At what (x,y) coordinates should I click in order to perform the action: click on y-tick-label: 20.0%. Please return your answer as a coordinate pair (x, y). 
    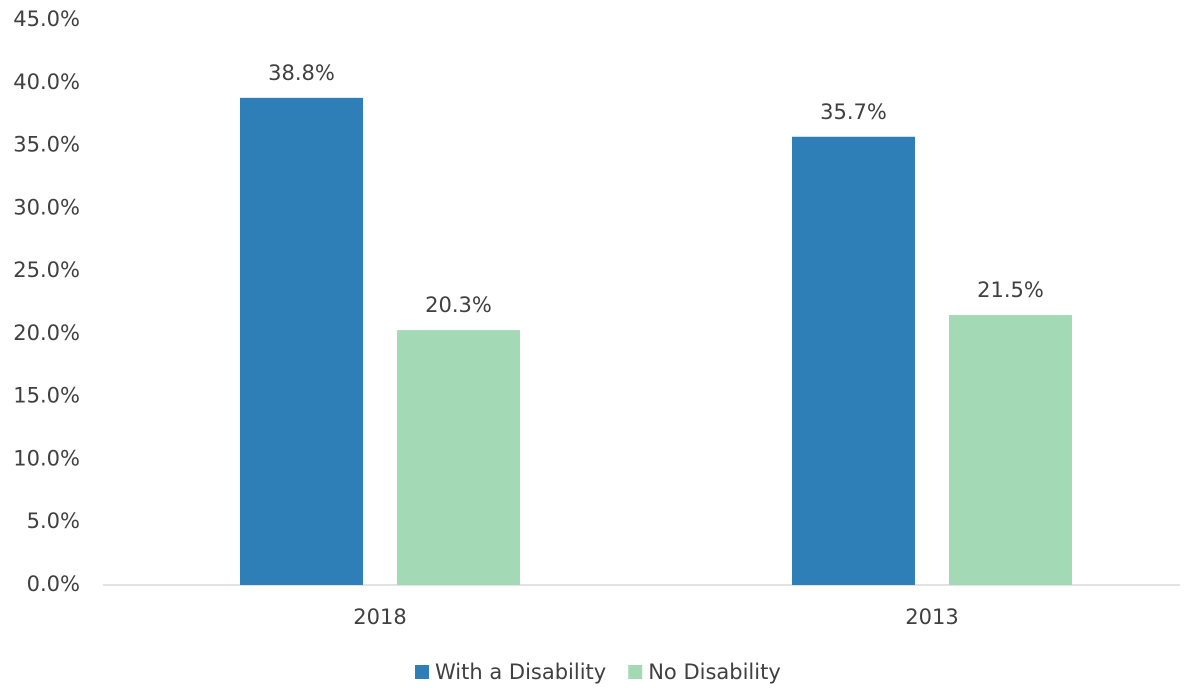
    Looking at the image, I should click on (46, 333).